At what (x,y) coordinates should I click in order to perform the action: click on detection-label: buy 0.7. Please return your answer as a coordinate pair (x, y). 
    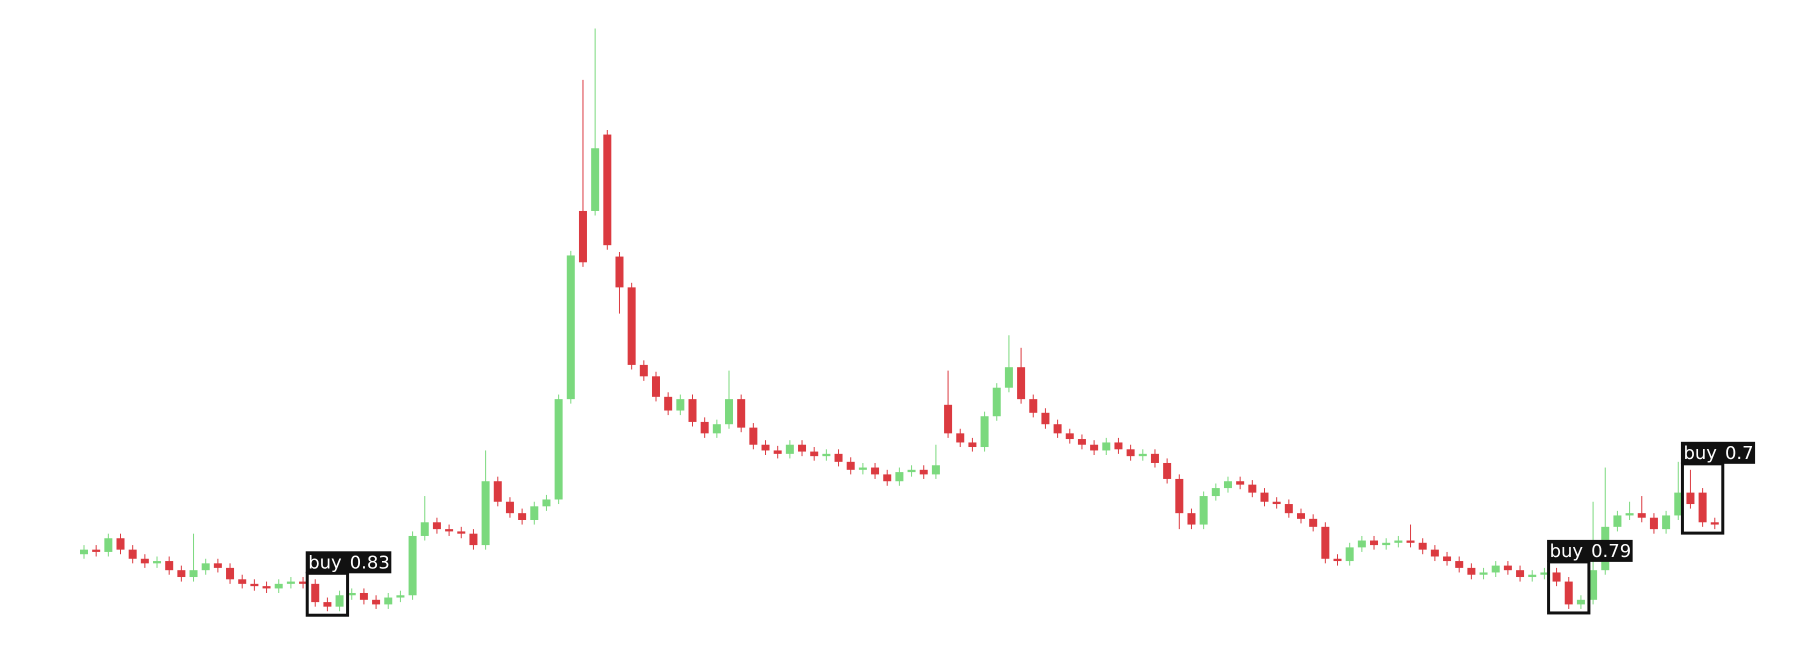
    Looking at the image, I should click on (1718, 453).